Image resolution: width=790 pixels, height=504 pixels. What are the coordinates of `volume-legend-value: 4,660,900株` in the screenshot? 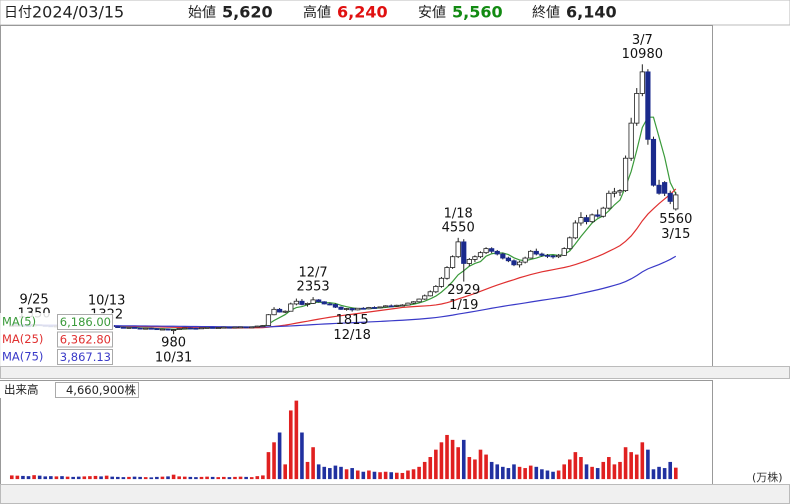 It's located at (101, 390).